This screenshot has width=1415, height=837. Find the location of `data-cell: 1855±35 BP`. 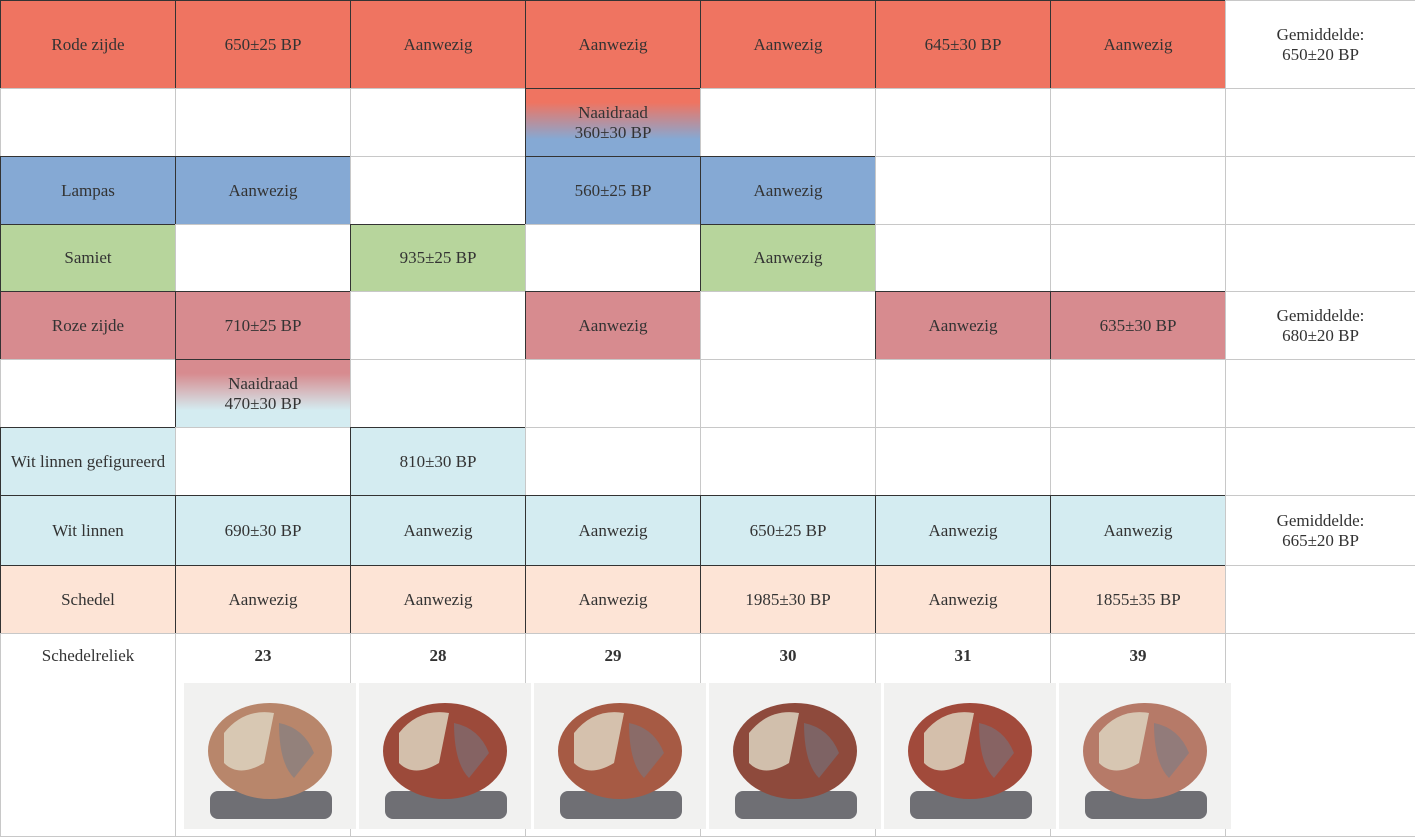

data-cell: 1855±35 BP is located at coordinates (1138, 599).